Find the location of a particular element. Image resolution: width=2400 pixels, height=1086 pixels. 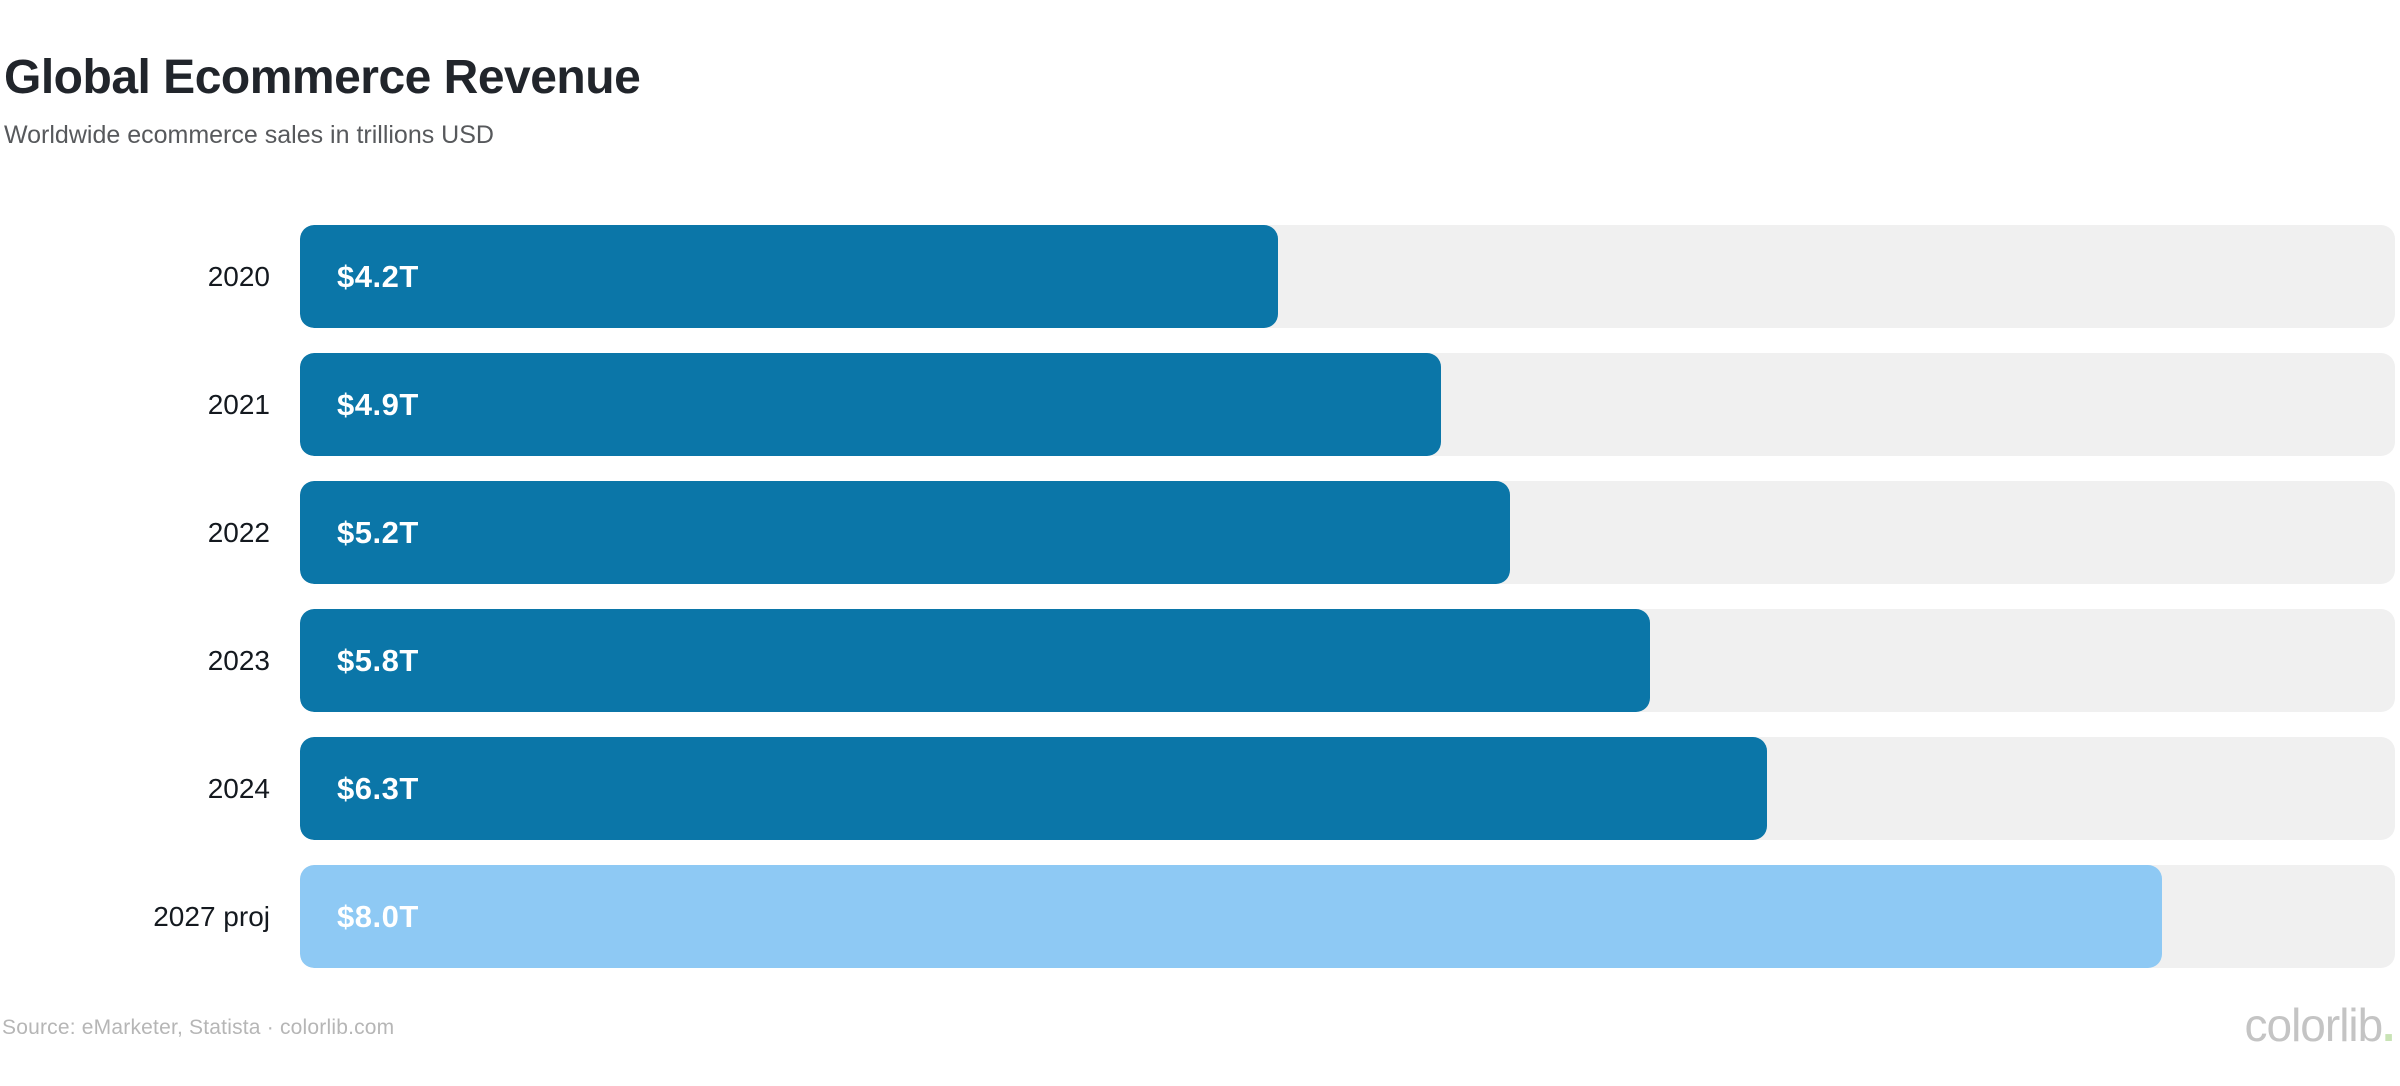

chart-title: Global Ecommerce Revenue is located at coordinates (322, 77).